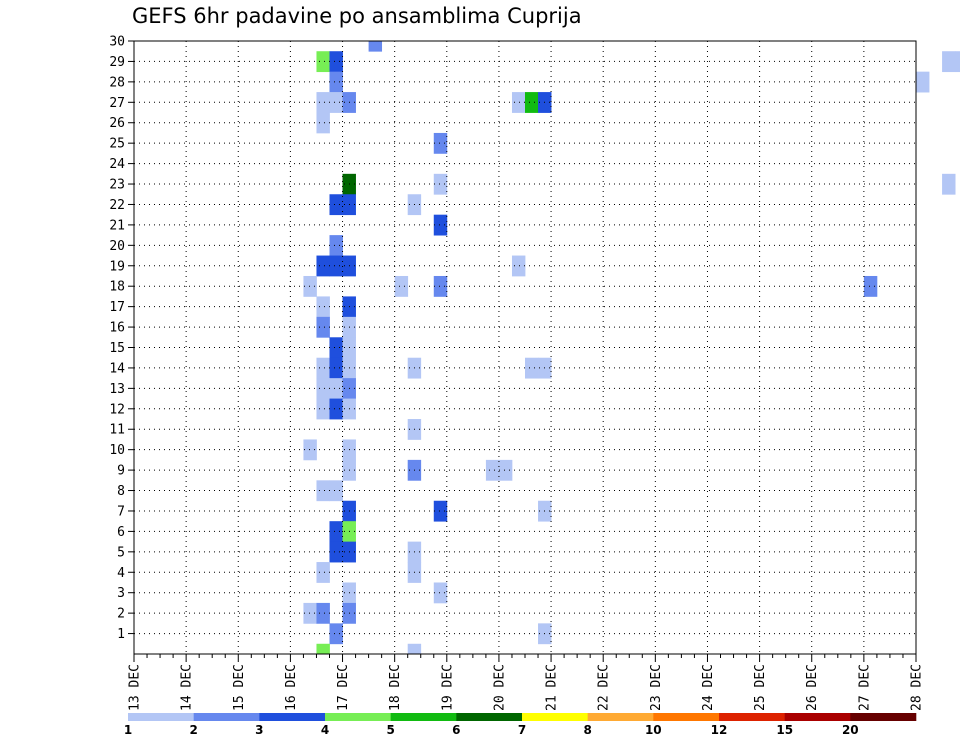 The image size is (960, 742). What do you see at coordinates (128, 730) in the screenshot?
I see `colorbar-label: 1` at bounding box center [128, 730].